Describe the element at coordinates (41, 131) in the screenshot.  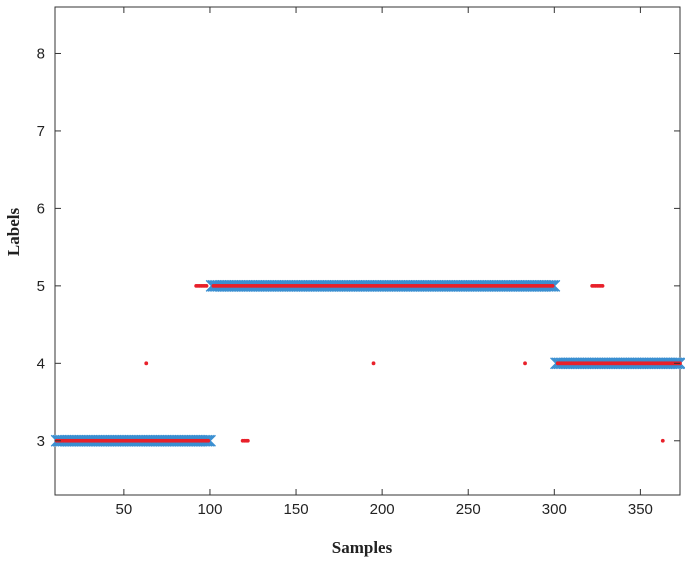
I see `y-tick-label: 7` at that location.